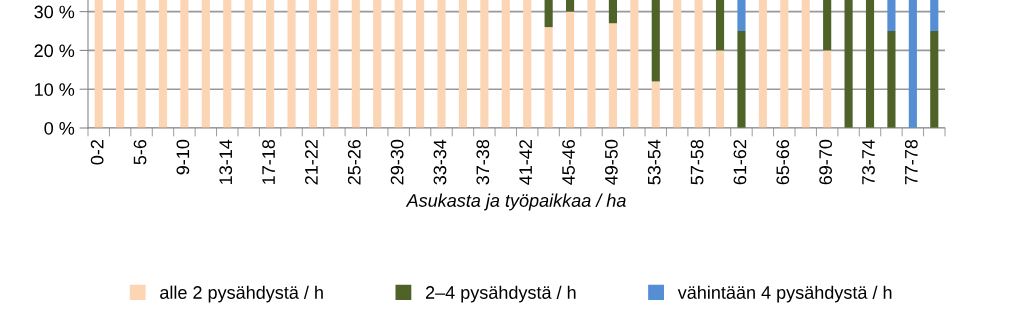 Image resolution: width=1023 pixels, height=332 pixels. Describe the element at coordinates (268, 161) in the screenshot. I see `x-tick-label: 17-18` at that location.